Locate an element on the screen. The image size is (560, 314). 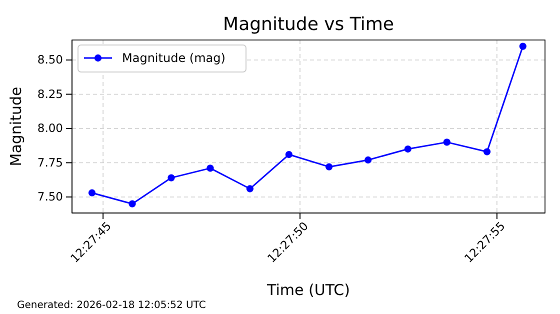
y-tick-label: 7.50 is located at coordinates (50, 197).